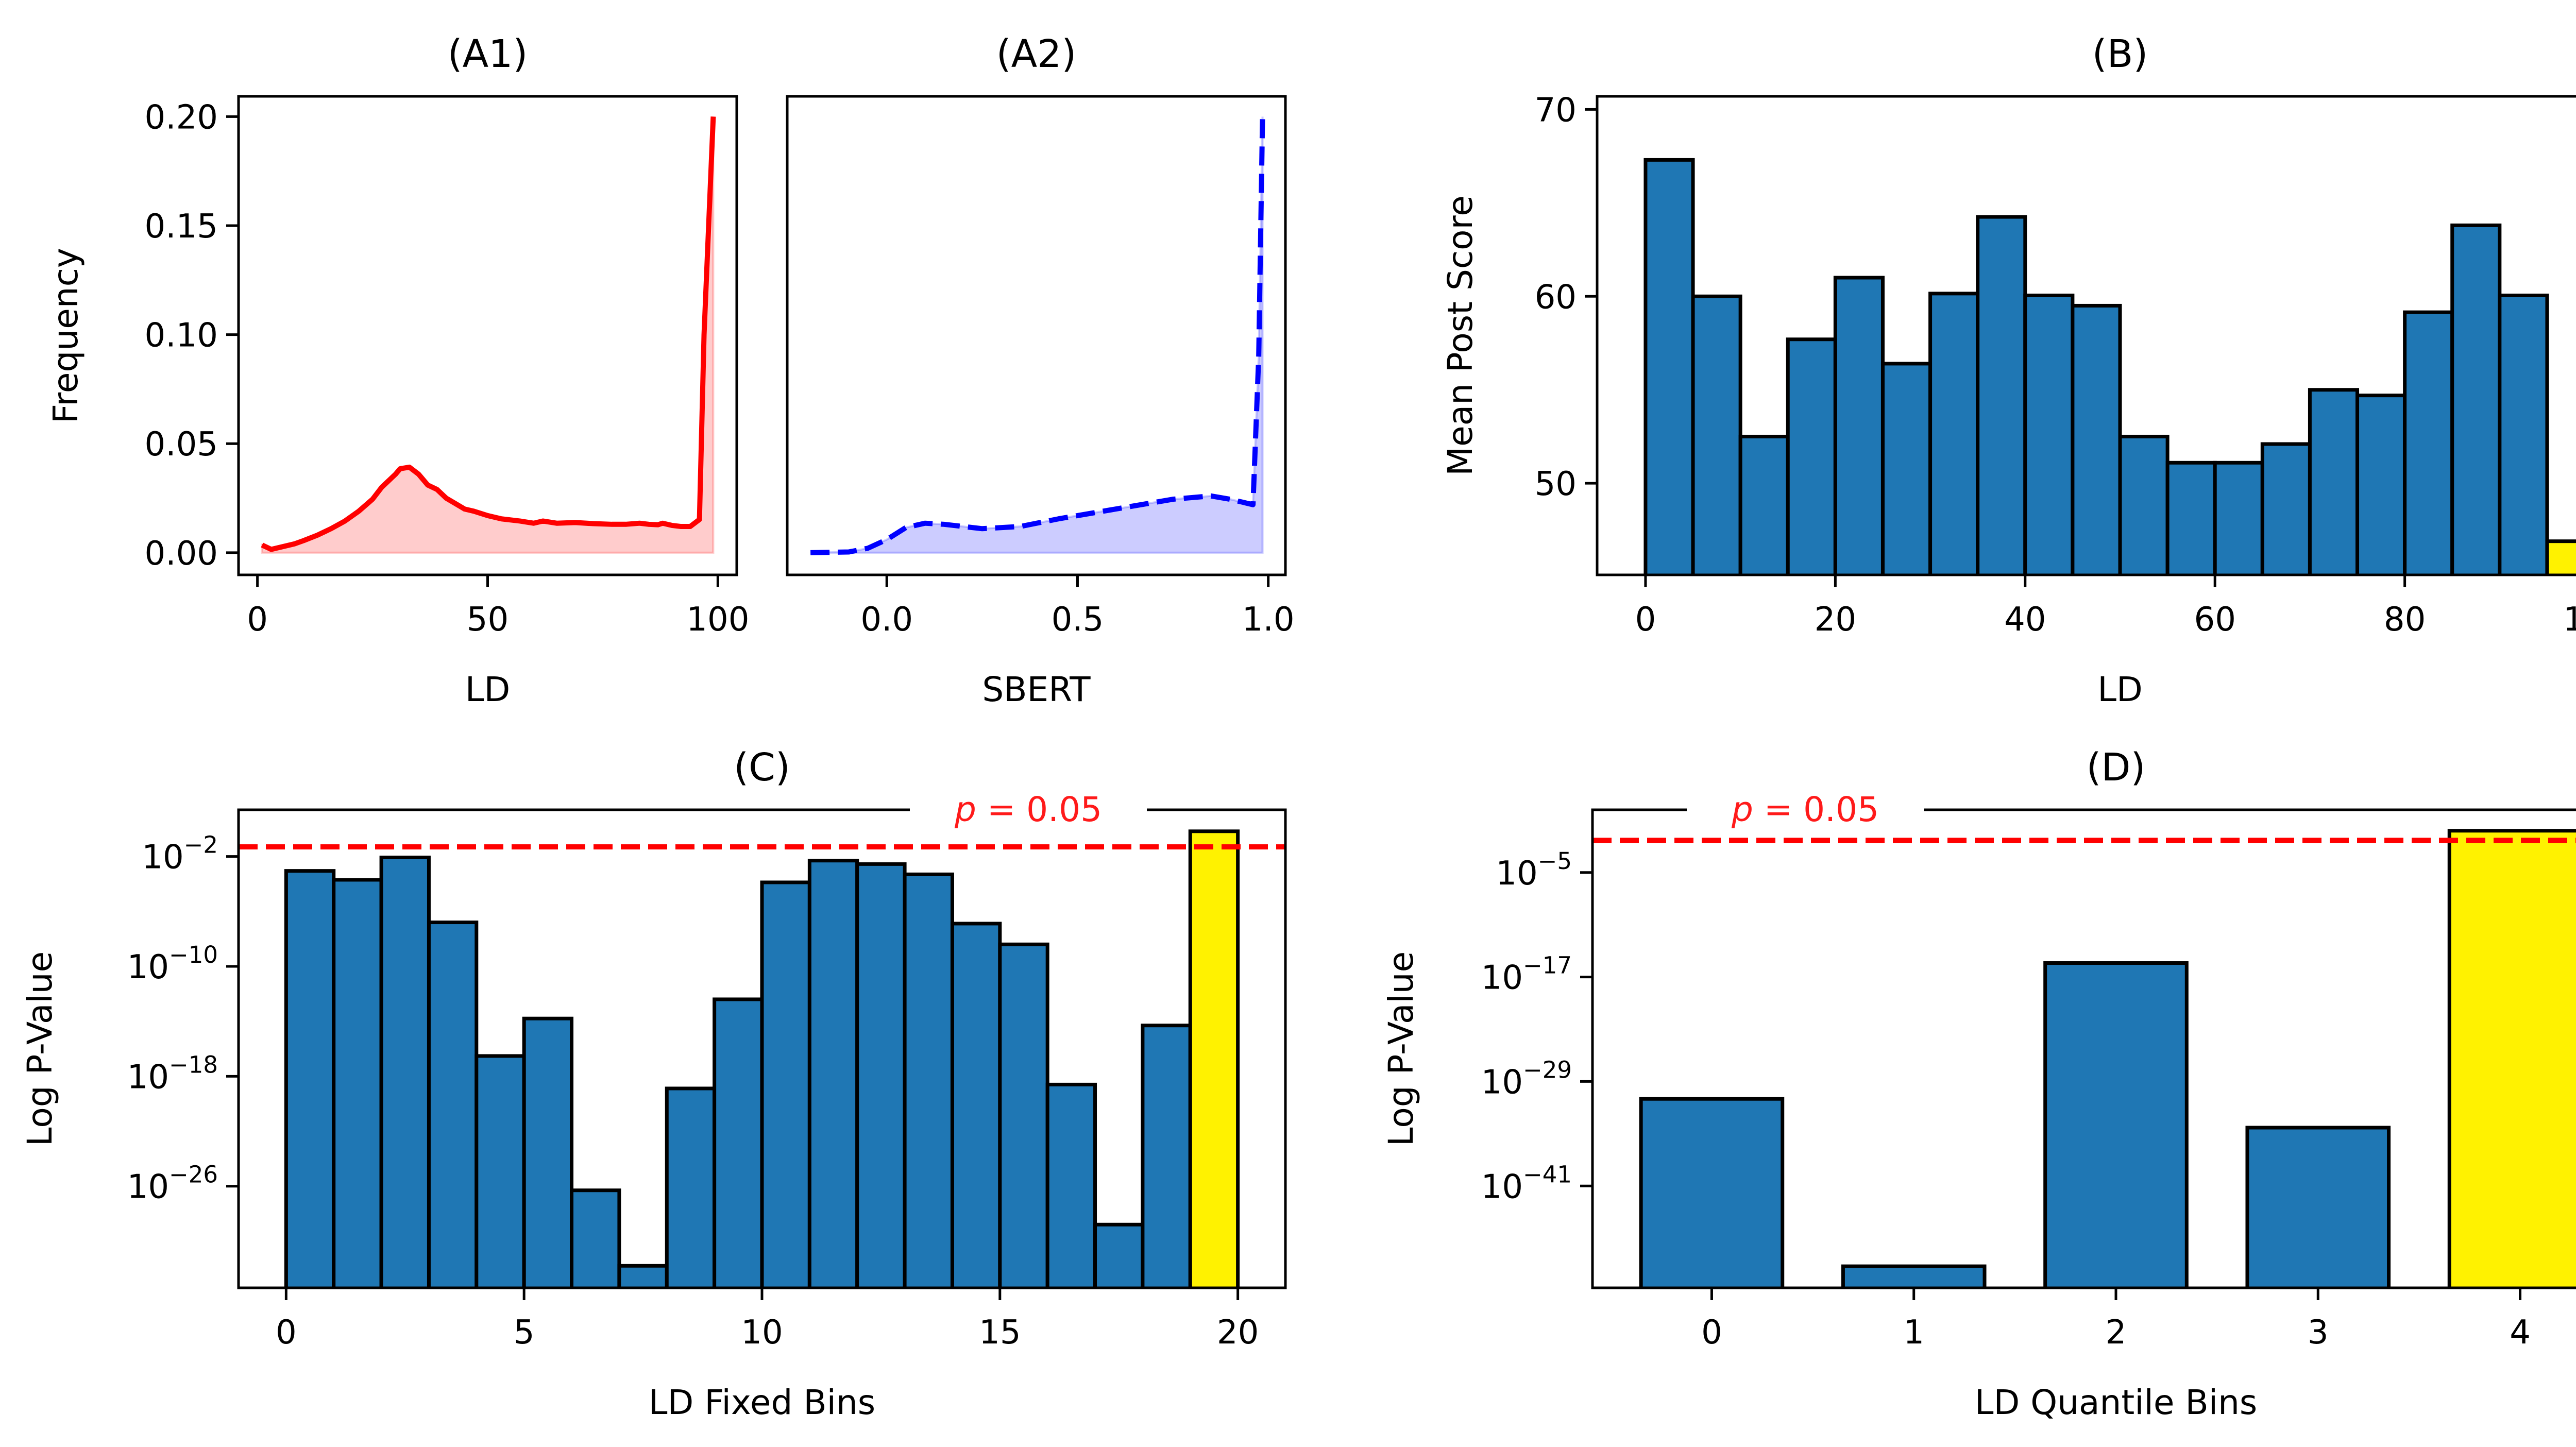  Describe the element at coordinates (2025, 620) in the screenshot. I see `x-tick-label: 40` at that location.